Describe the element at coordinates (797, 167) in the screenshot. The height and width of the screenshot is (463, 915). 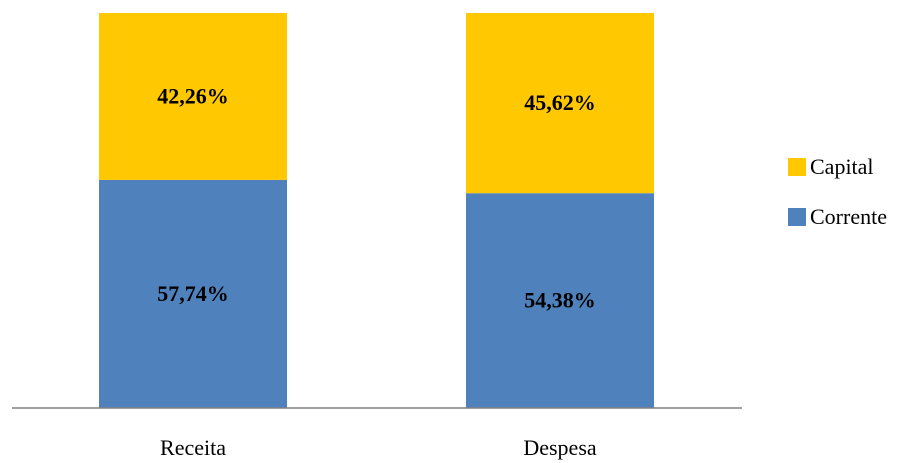
I see `legend-swatch-capital` at that location.